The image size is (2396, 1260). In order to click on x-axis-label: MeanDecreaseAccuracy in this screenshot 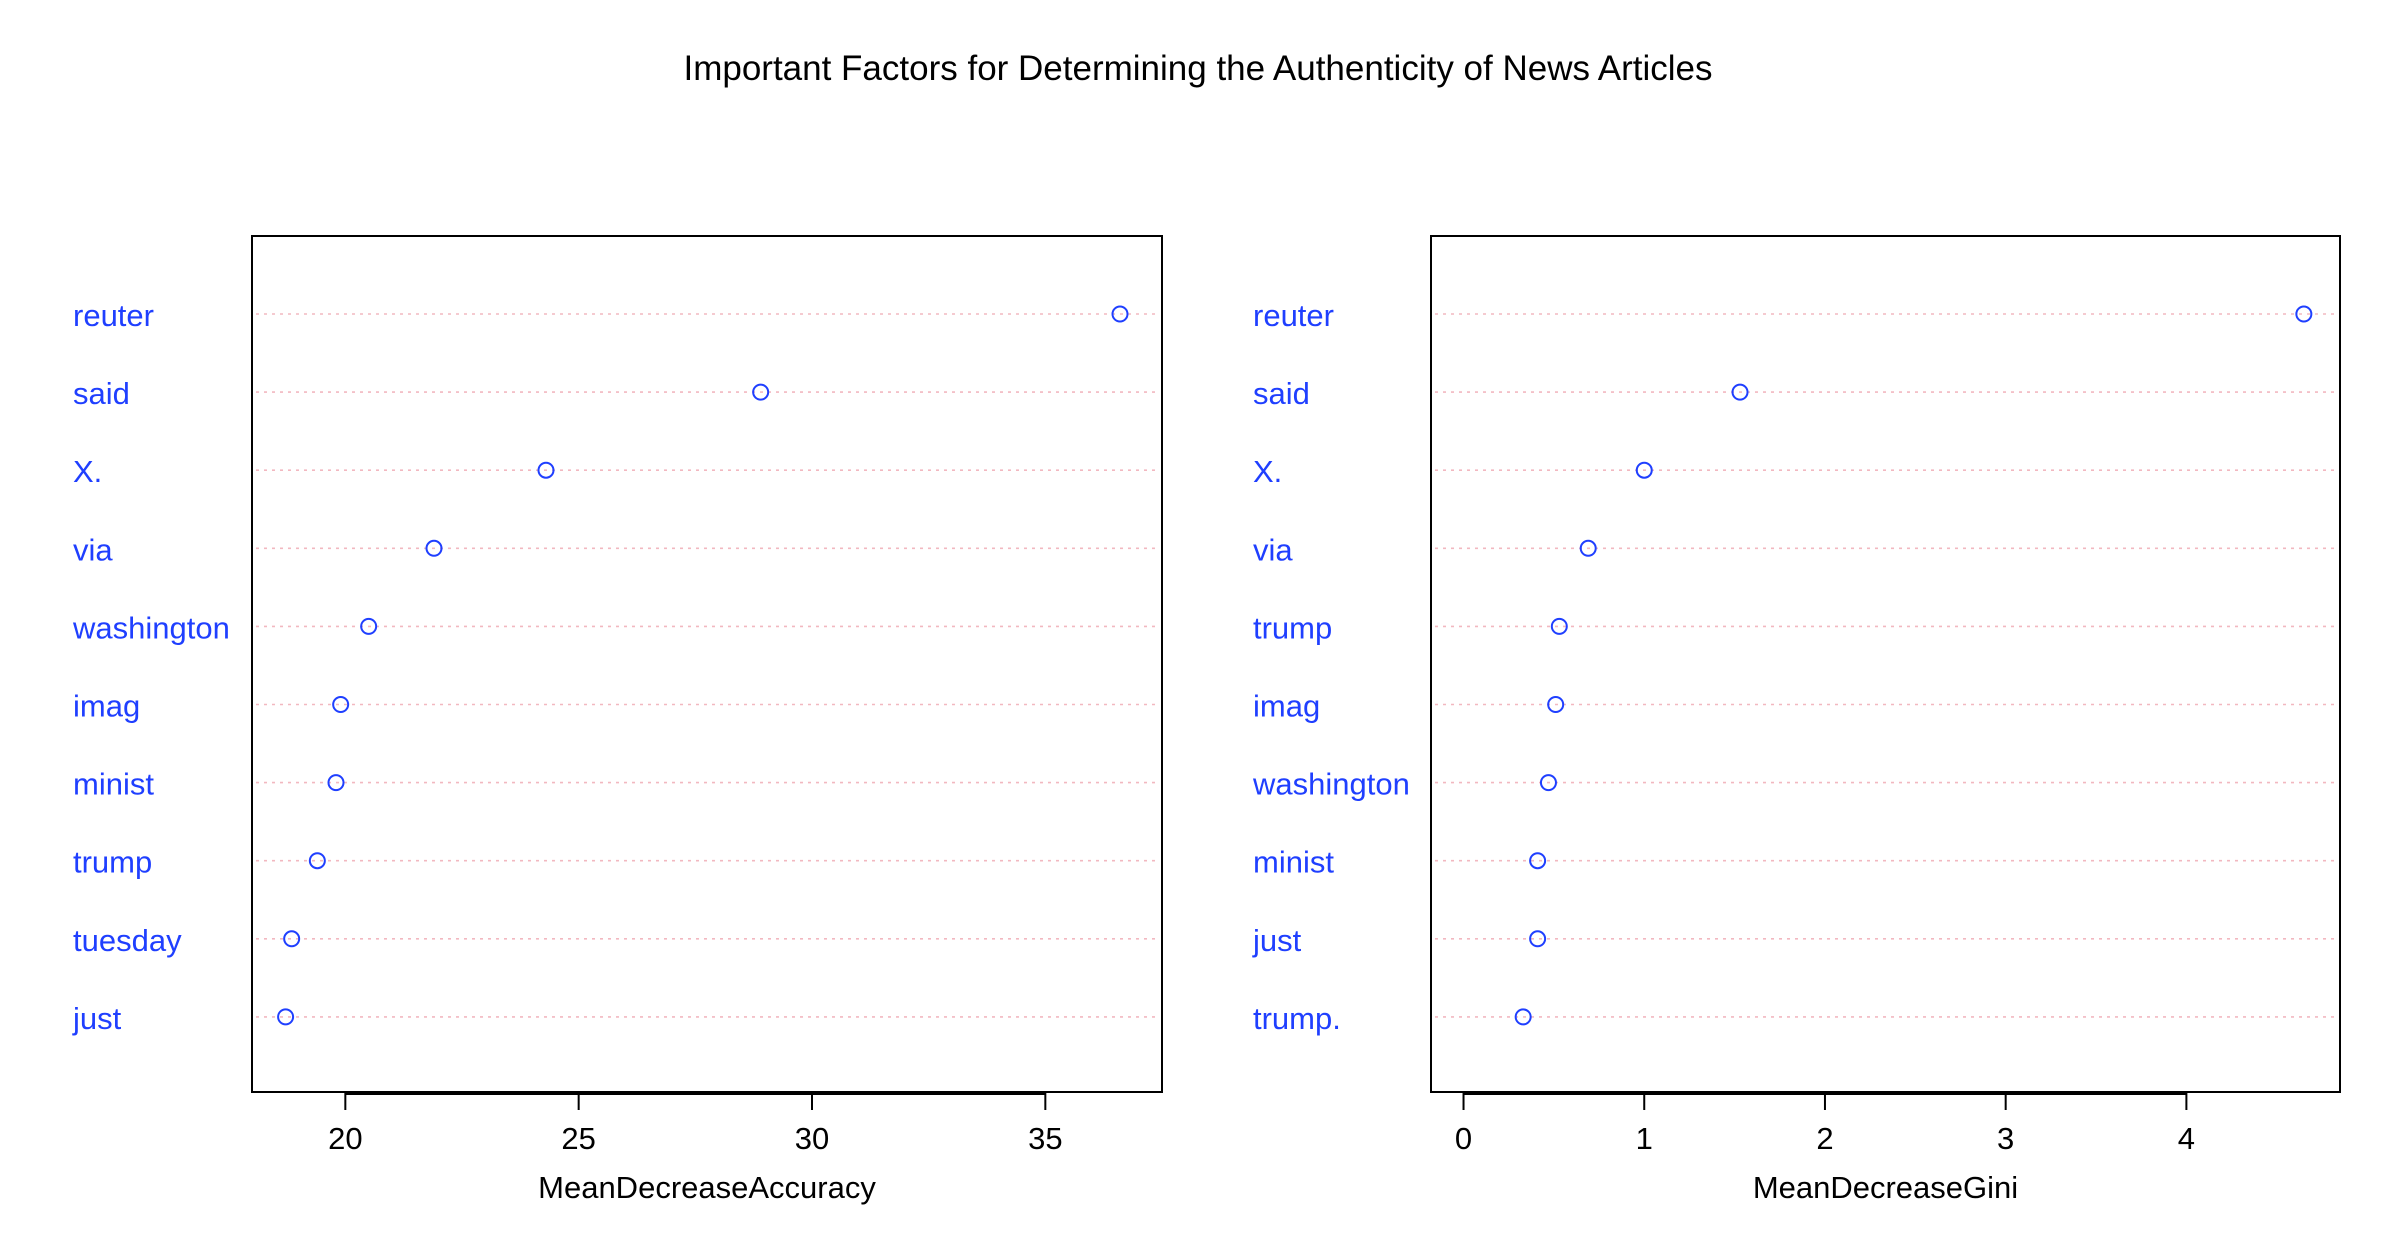, I will do `click(707, 1187)`.